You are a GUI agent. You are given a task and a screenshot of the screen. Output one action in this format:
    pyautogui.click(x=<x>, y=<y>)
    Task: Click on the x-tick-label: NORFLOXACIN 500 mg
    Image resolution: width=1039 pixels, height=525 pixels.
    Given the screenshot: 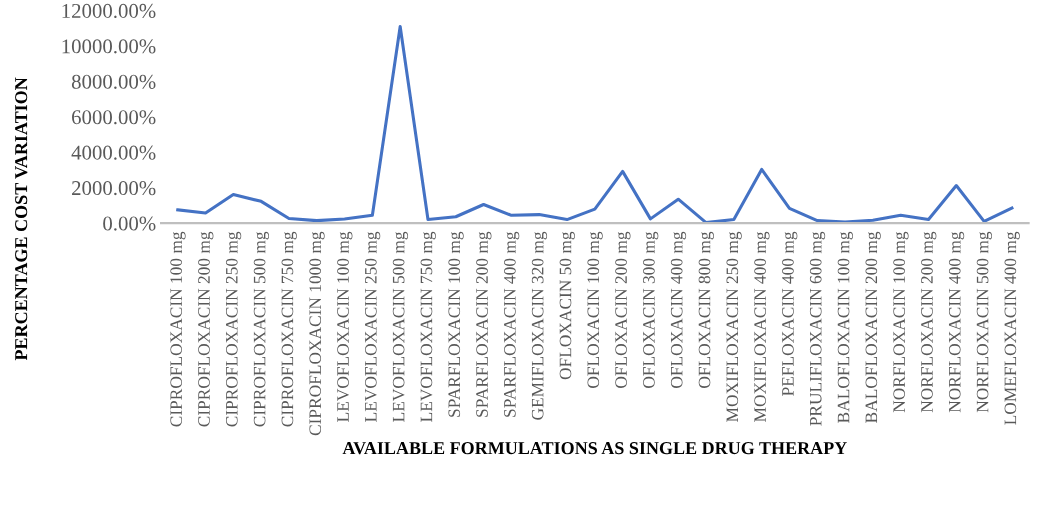 What is the action you would take?
    pyautogui.click(x=984, y=322)
    